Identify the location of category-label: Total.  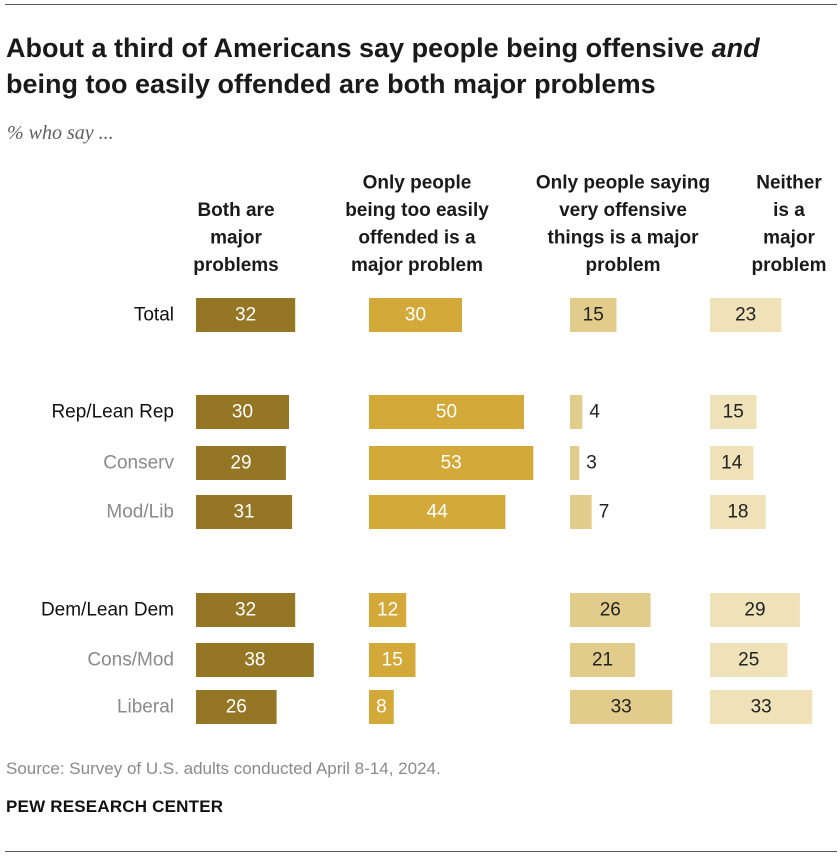
(154, 315).